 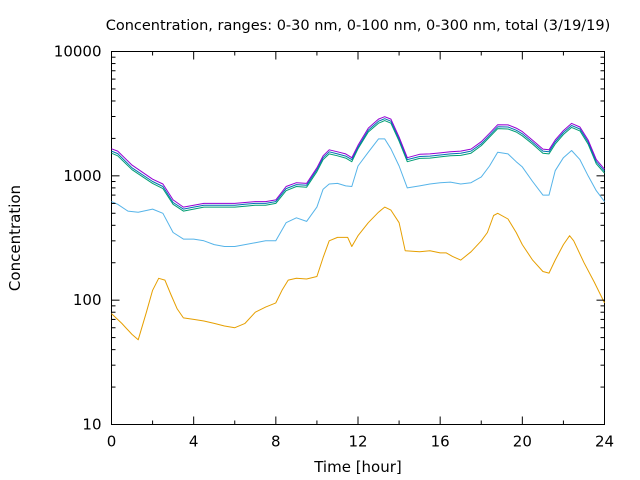 What do you see at coordinates (87, 300) in the screenshot?
I see `y-tick-label: 100` at bounding box center [87, 300].